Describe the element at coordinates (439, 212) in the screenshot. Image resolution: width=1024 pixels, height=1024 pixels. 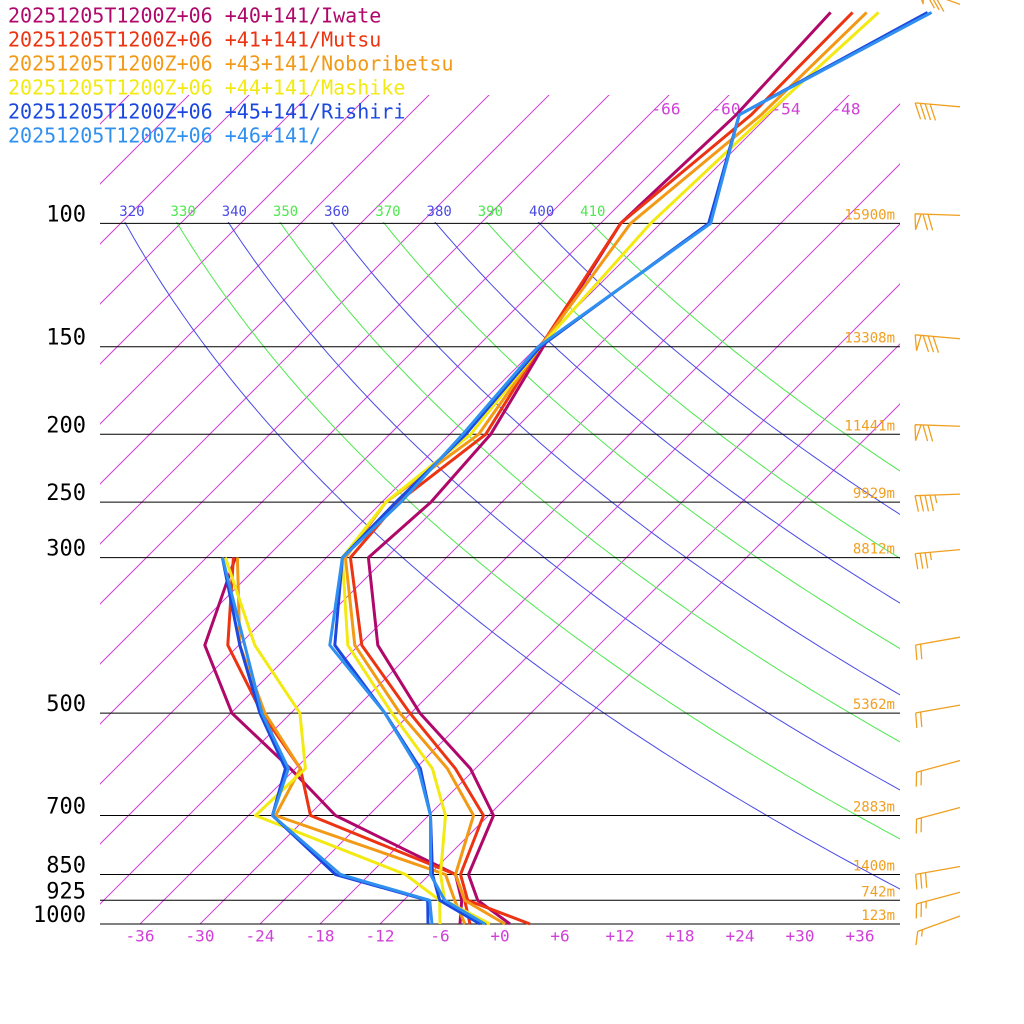
I see `theta-label: 380` at that location.